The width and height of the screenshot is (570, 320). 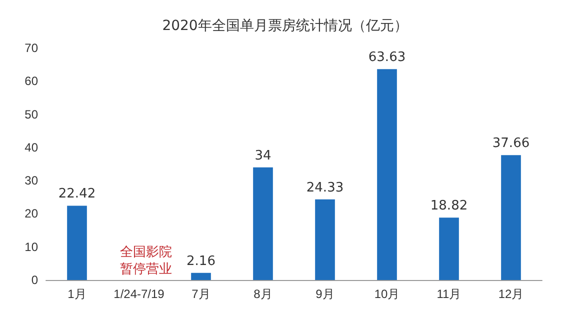 I want to click on y-tick-label: 40, so click(x=31, y=147).